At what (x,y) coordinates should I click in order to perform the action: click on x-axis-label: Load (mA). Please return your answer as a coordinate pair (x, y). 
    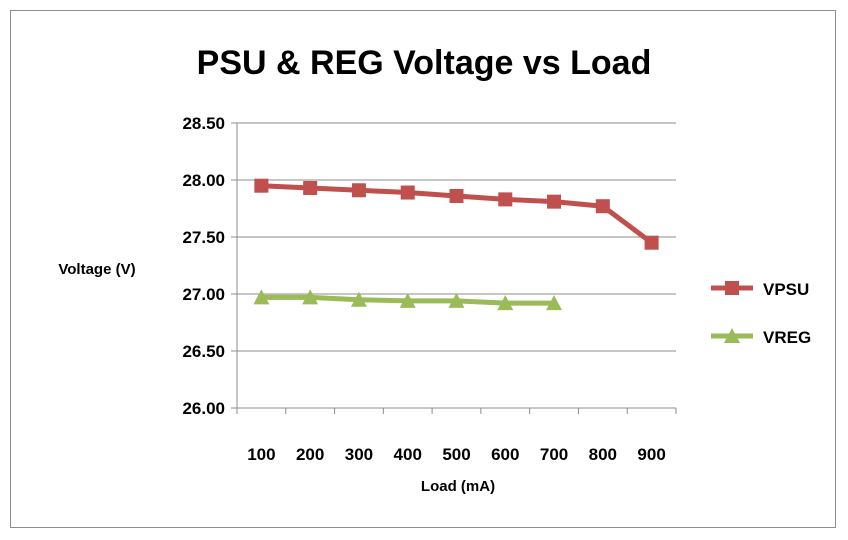
    Looking at the image, I should click on (458, 486).